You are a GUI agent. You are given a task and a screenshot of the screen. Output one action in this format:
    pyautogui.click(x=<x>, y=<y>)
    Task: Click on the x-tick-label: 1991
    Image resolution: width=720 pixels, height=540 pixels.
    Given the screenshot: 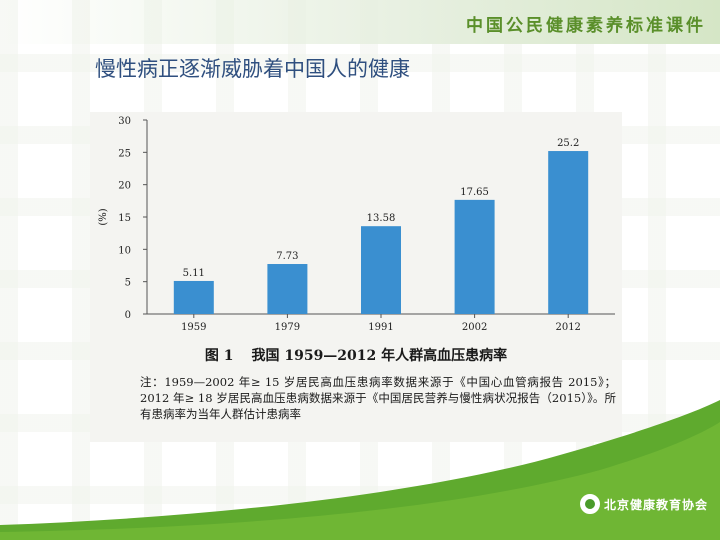 What is the action you would take?
    pyautogui.click(x=380, y=327)
    